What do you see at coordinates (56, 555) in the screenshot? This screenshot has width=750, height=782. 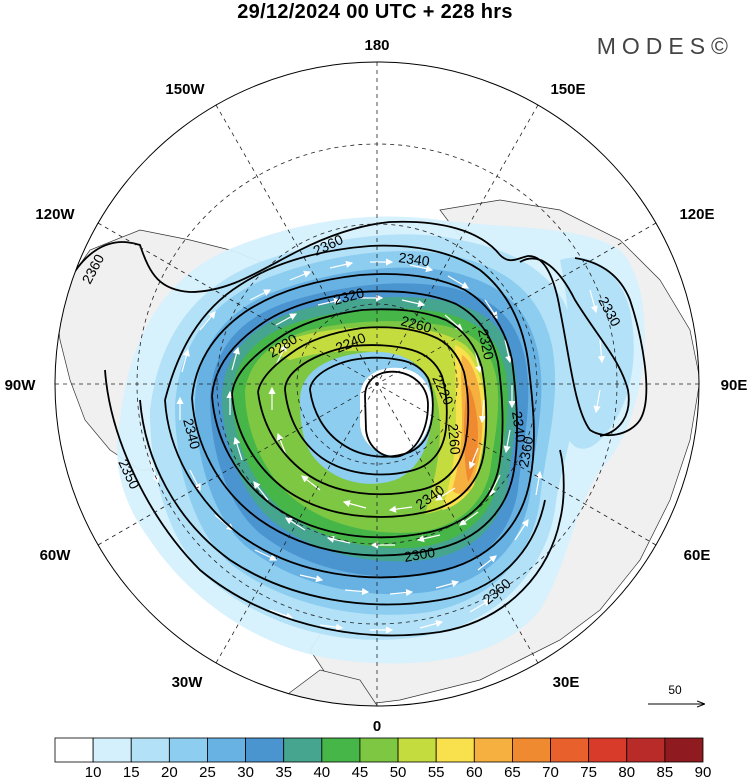 I see `lon-label-60w: 60W` at bounding box center [56, 555].